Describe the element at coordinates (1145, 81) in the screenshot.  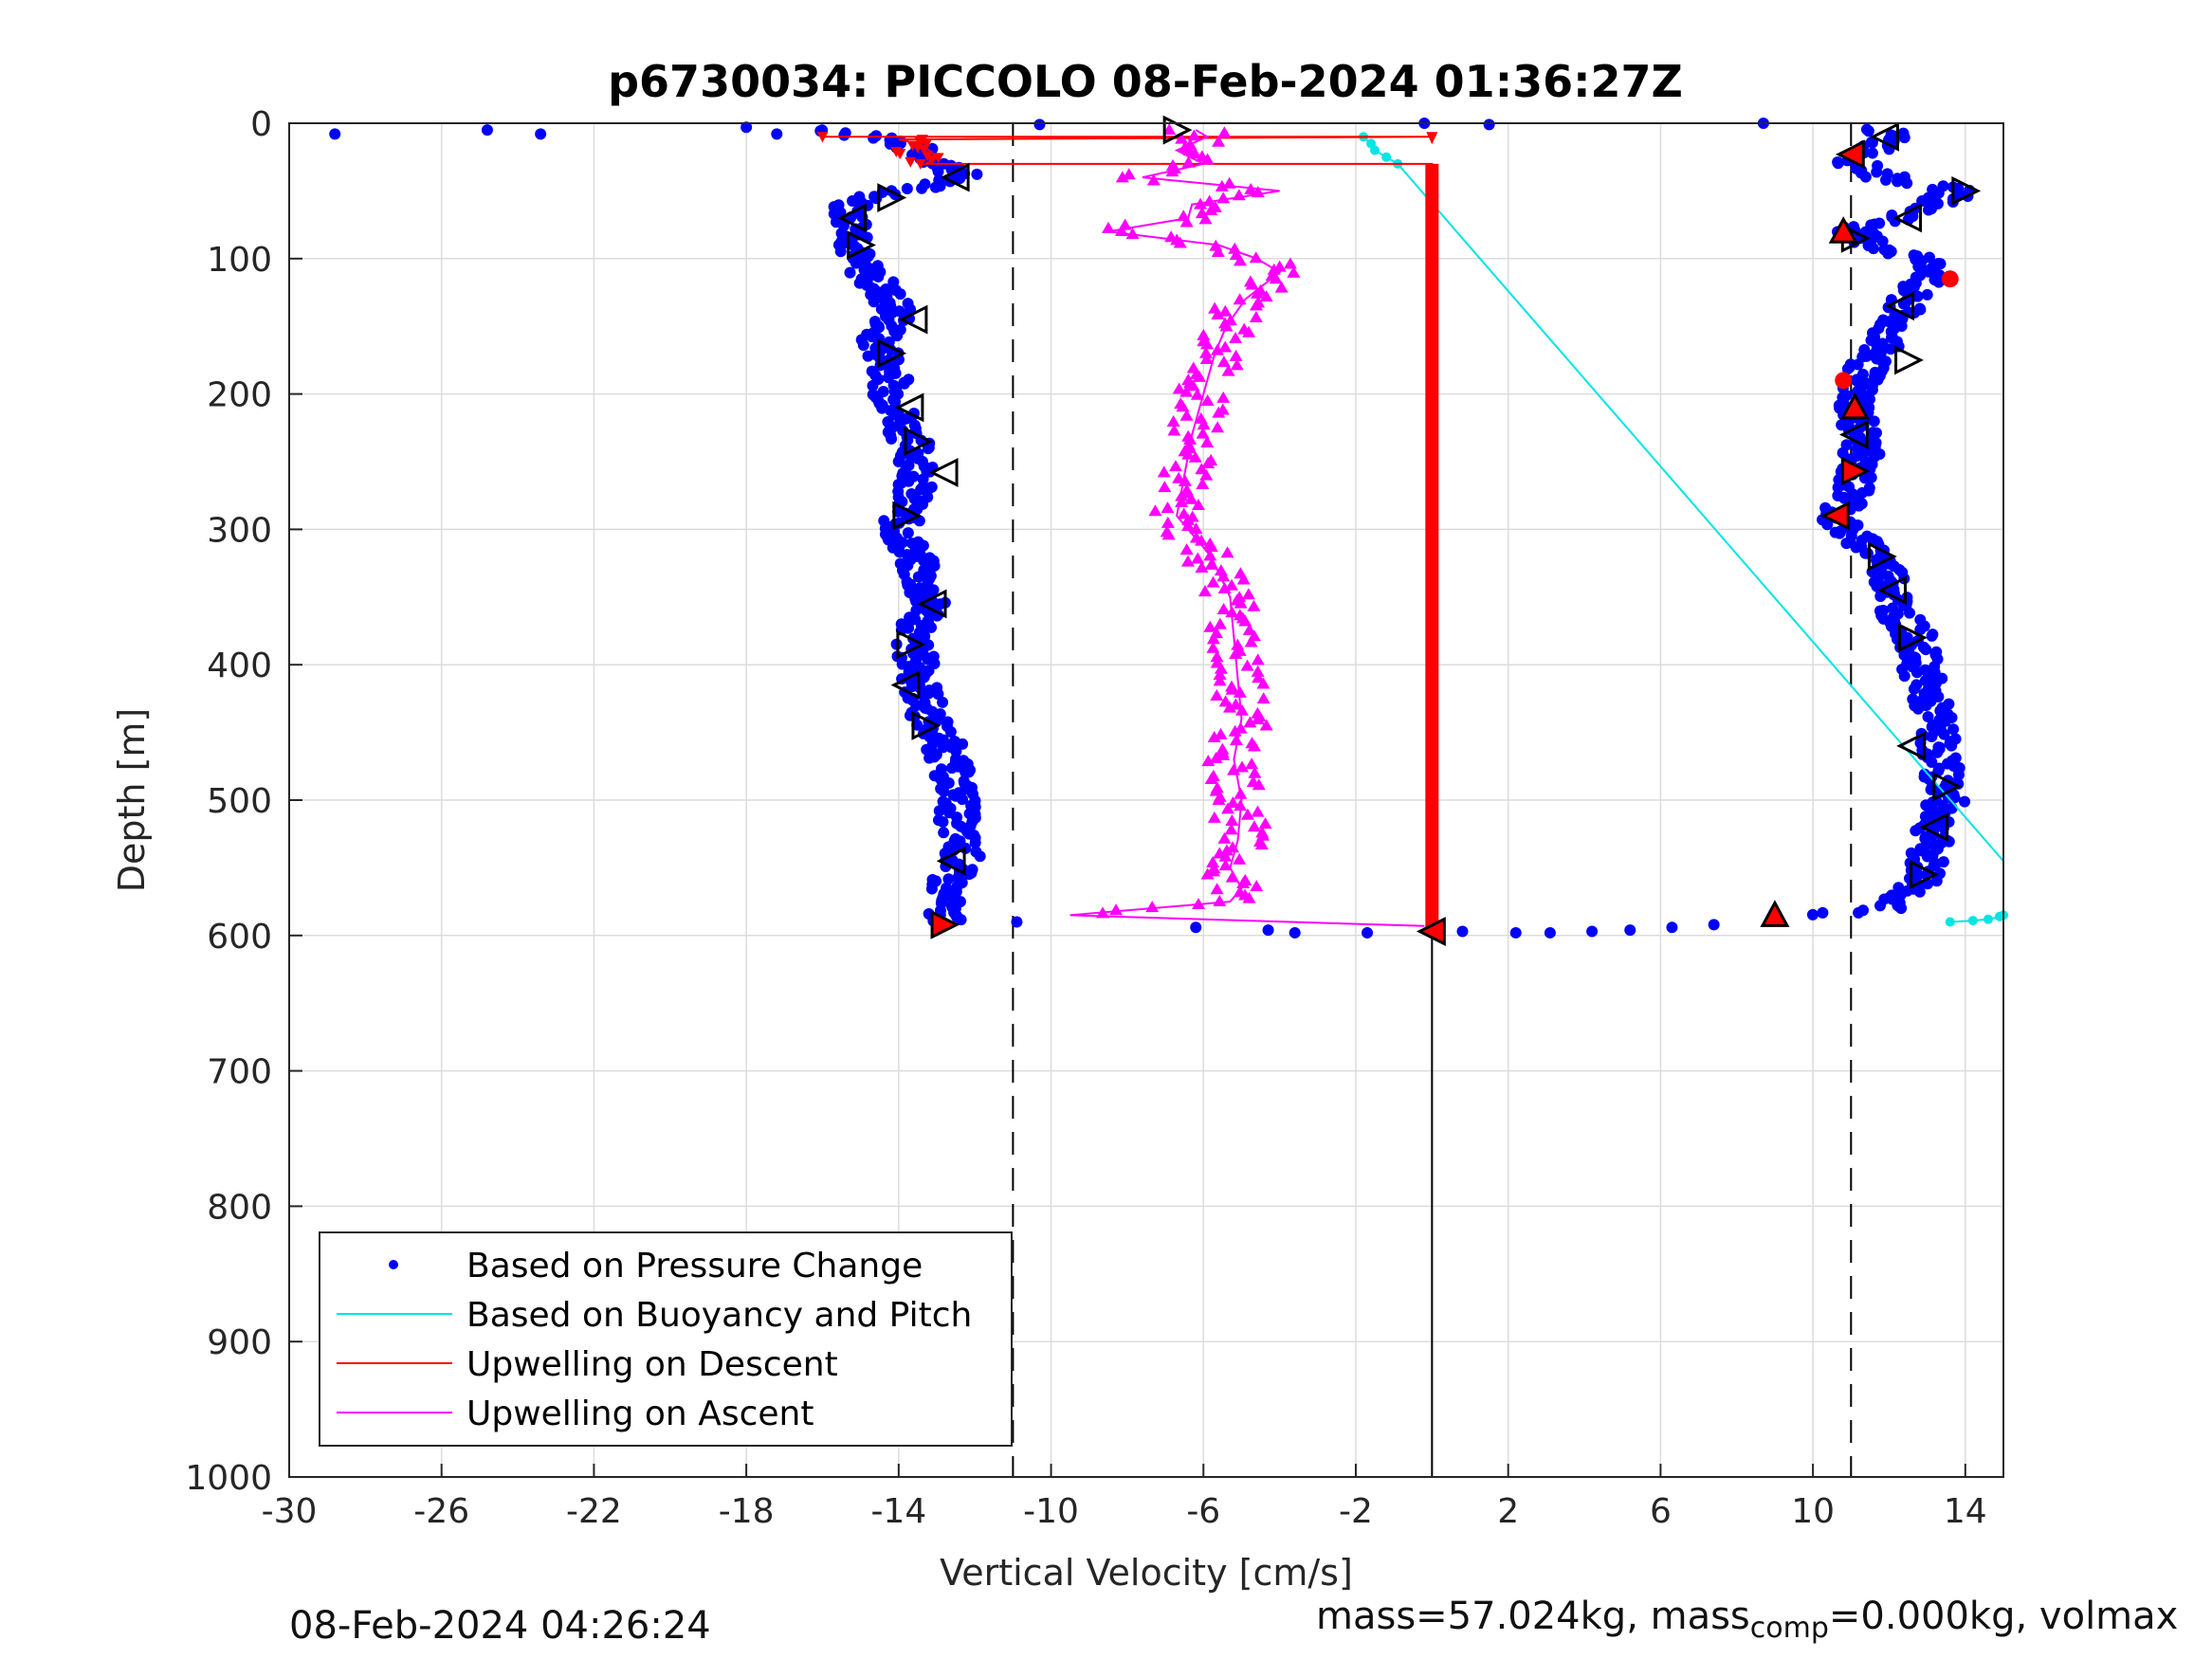
I see `chart-title: p6730034: PICCOLO 08-Feb-2024 01:36:27Z` at that location.